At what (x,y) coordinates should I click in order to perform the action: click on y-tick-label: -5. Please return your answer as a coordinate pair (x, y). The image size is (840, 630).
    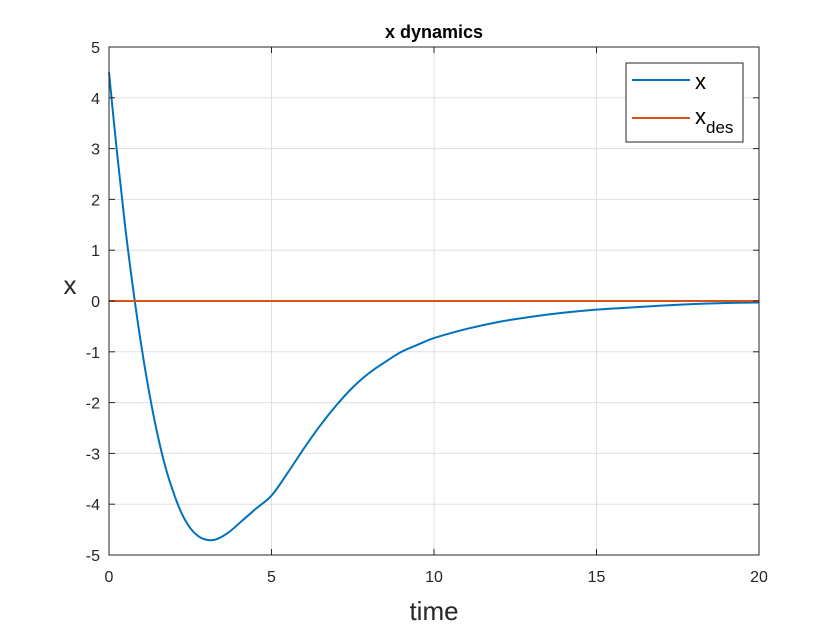
    Looking at the image, I should click on (93, 556).